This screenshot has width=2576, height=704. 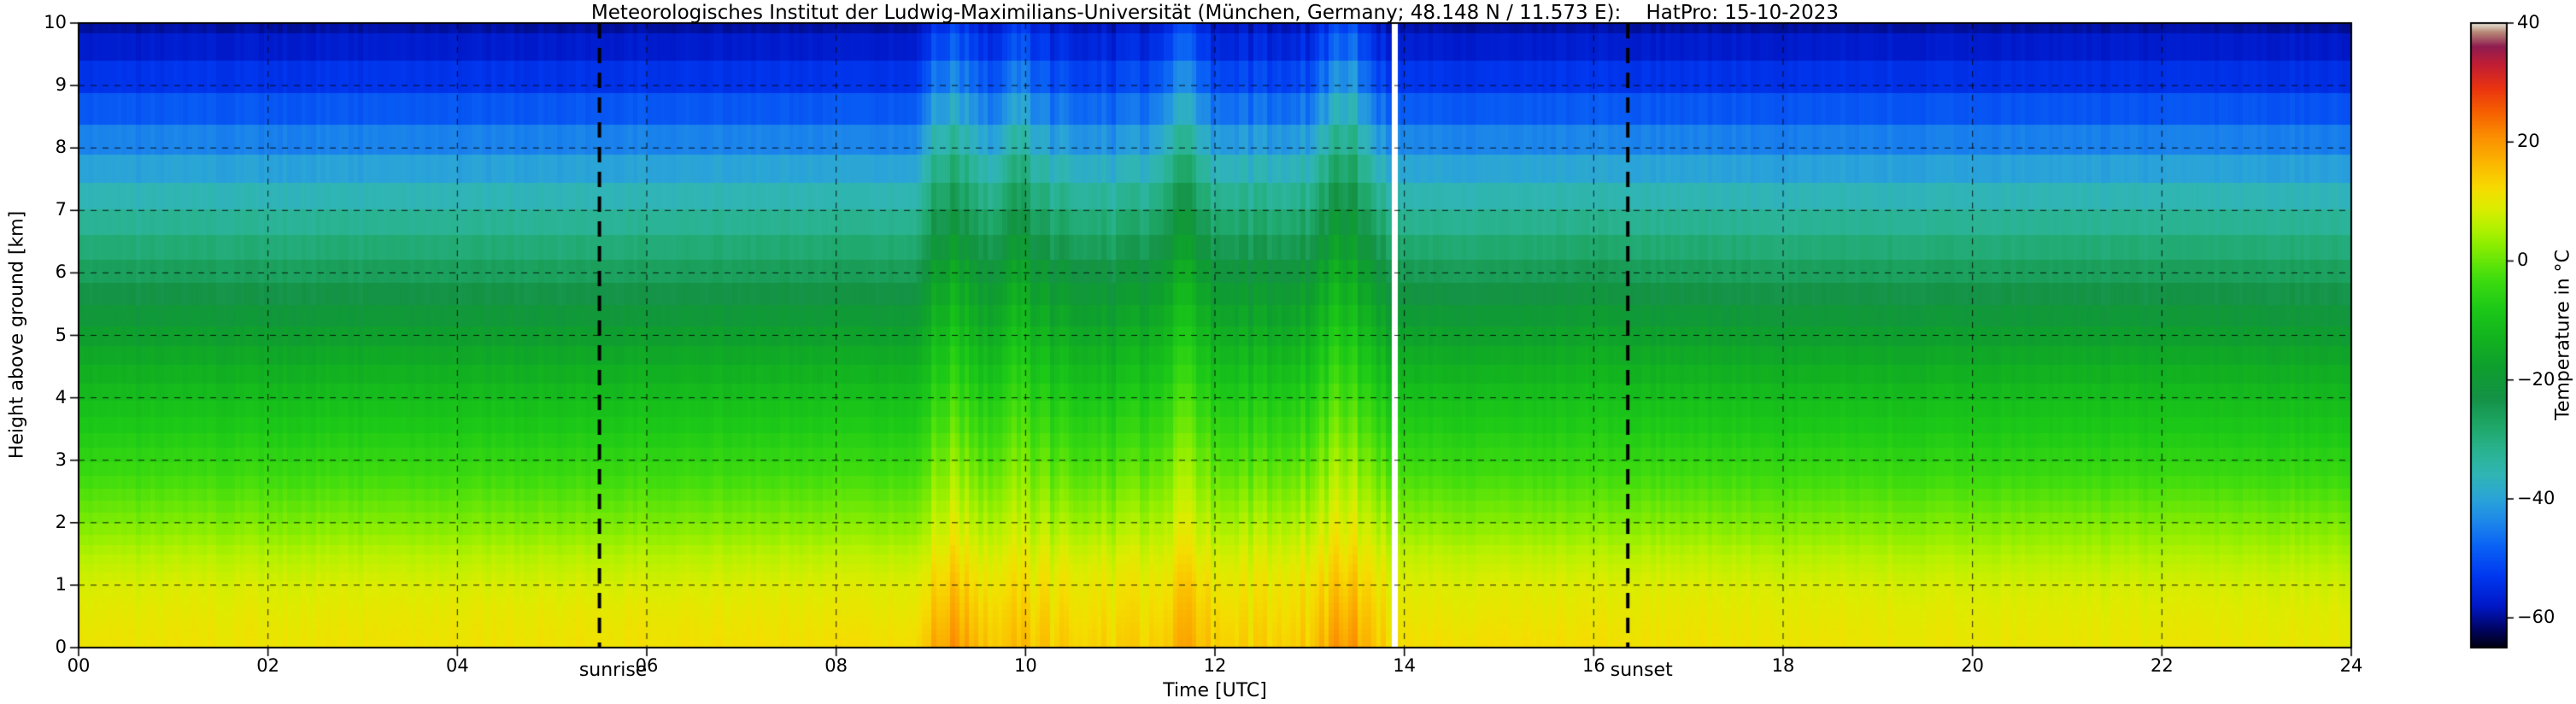 I want to click on x-tick-label: 08, so click(x=836, y=665).